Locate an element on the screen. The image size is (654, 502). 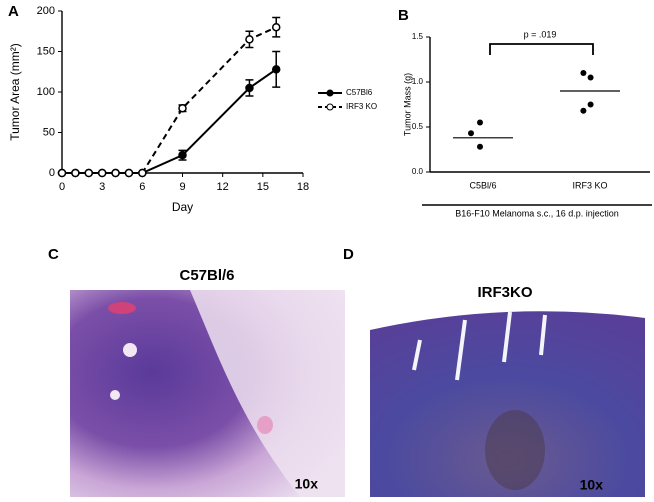
x-tick-label: 0 is located at coordinates (62, 187).